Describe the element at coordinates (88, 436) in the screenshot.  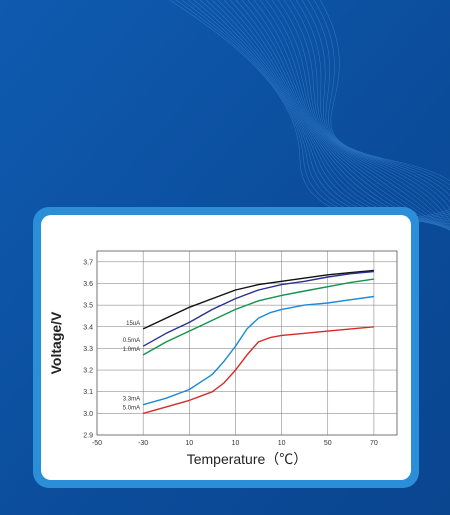
I see `y-tick-label: 2.9` at that location.